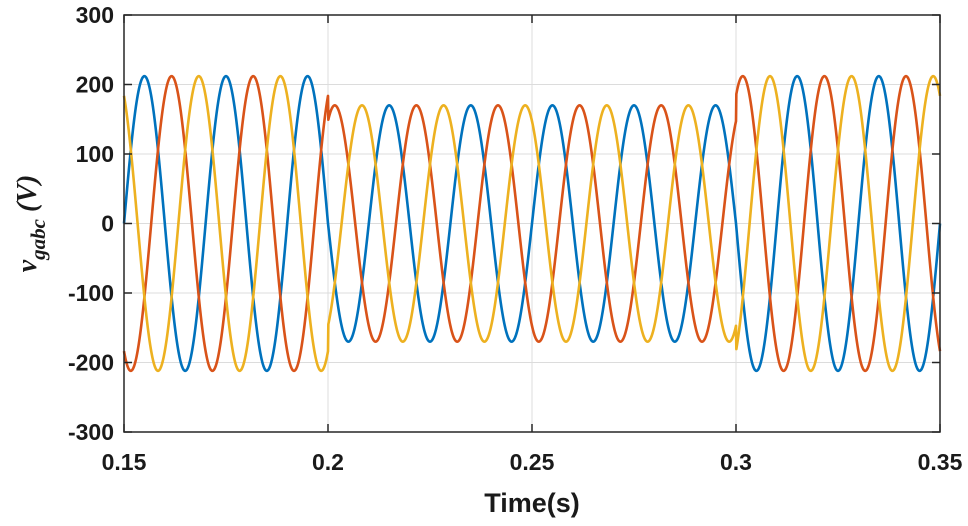 The width and height of the screenshot is (968, 526). I want to click on y-axis-label-unit: (V), so click(27, 197).